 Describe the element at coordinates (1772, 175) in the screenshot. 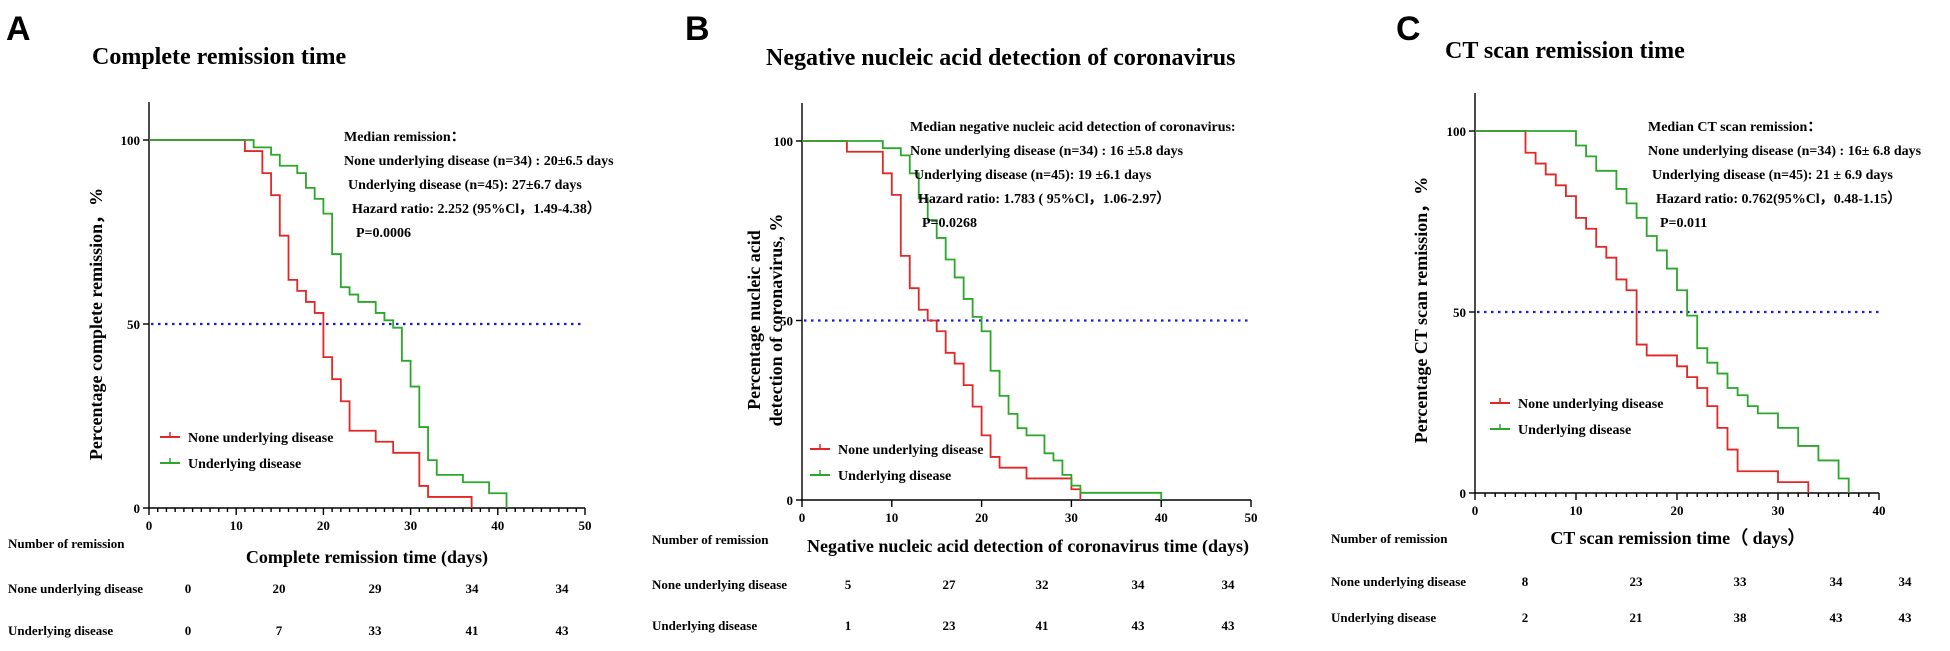

I see `annotation-line: Underlying disease (n=45): 21 ± 6.9 days` at that location.